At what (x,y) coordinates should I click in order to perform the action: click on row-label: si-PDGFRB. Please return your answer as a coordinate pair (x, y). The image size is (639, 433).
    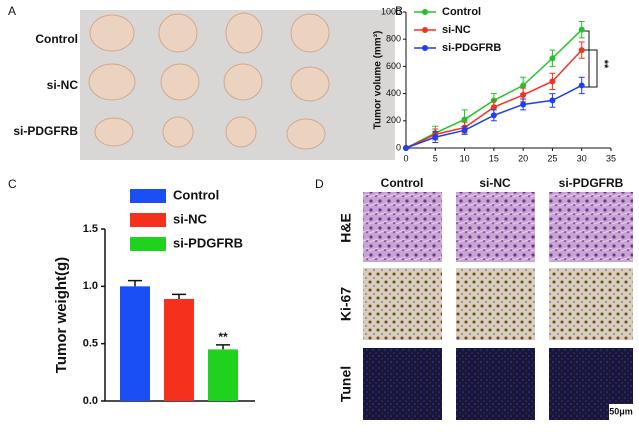
    Looking at the image, I should click on (45, 131).